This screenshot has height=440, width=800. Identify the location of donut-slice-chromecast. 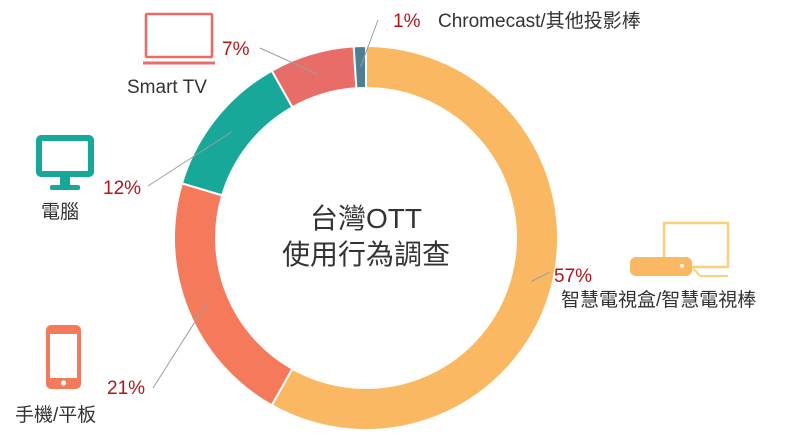
(359, 67).